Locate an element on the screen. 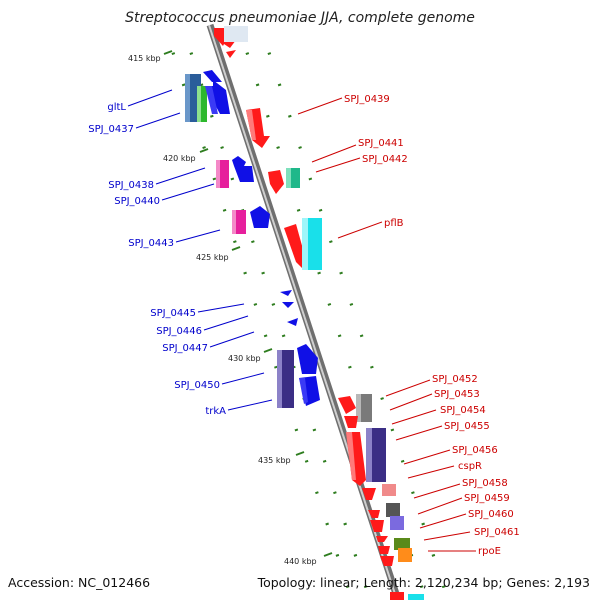 This screenshot has width=600, height=600. gene-label-SPJ_0458: SPJ_0458 is located at coordinates (485, 483).